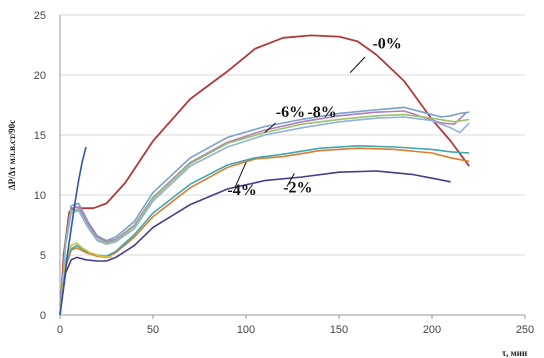 Image resolution: width=544 pixels, height=358 pixels. What do you see at coordinates (40, 196) in the screenshot?
I see `y-tick-label: 10` at bounding box center [40, 196].